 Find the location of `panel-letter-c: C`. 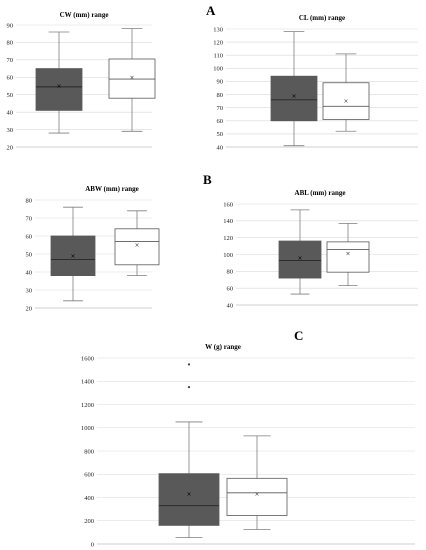

panel-letter-c: C is located at coordinates (298, 335).